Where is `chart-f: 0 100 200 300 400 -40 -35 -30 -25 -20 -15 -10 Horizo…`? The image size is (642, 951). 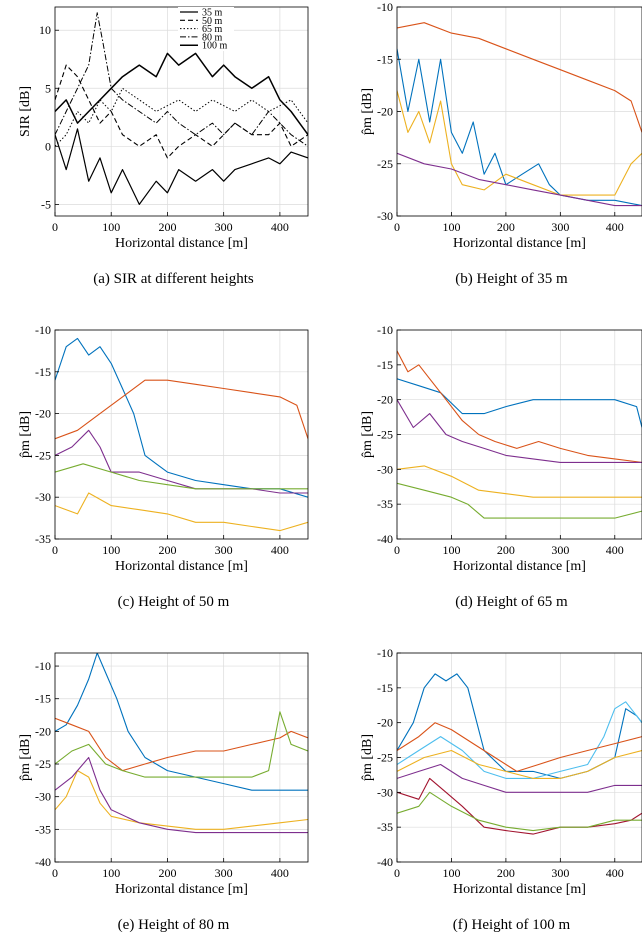 chart-f: 0 100 200 300 400 -40 -35 -30 -25 -20 -15 -10 Horizo… is located at coordinates (501, 789).